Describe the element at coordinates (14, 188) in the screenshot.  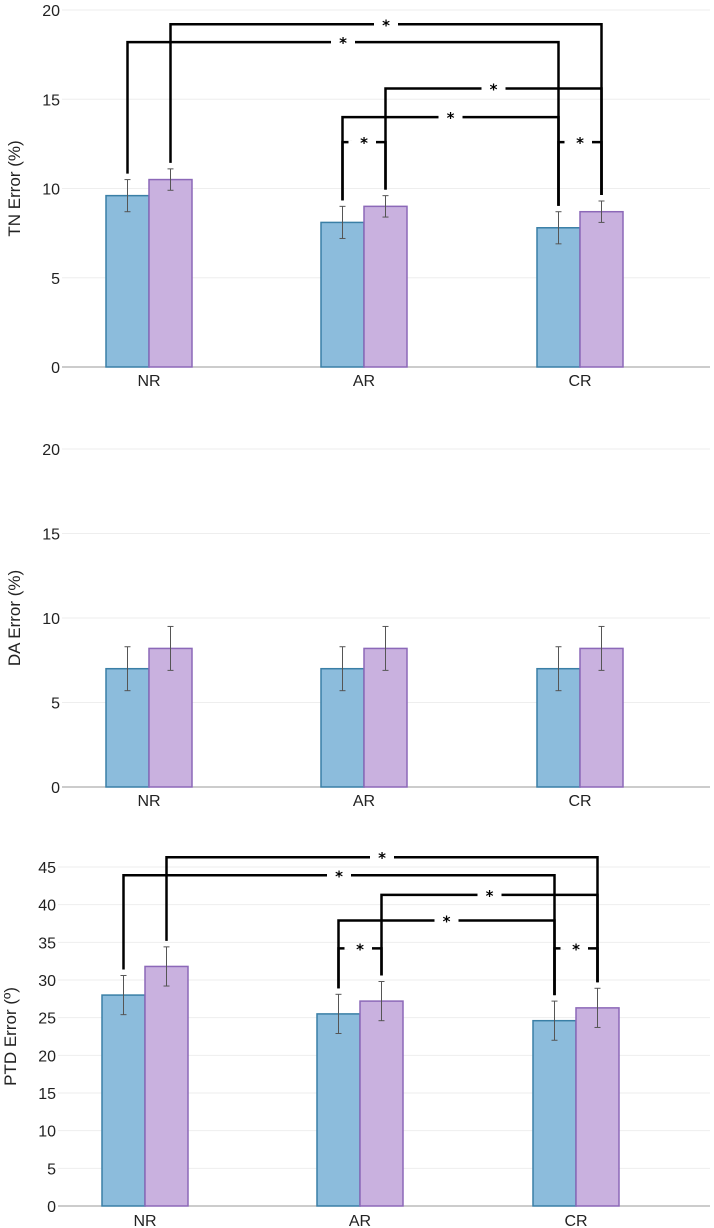
I see `y-axis-label: TN Error (%)` at that location.